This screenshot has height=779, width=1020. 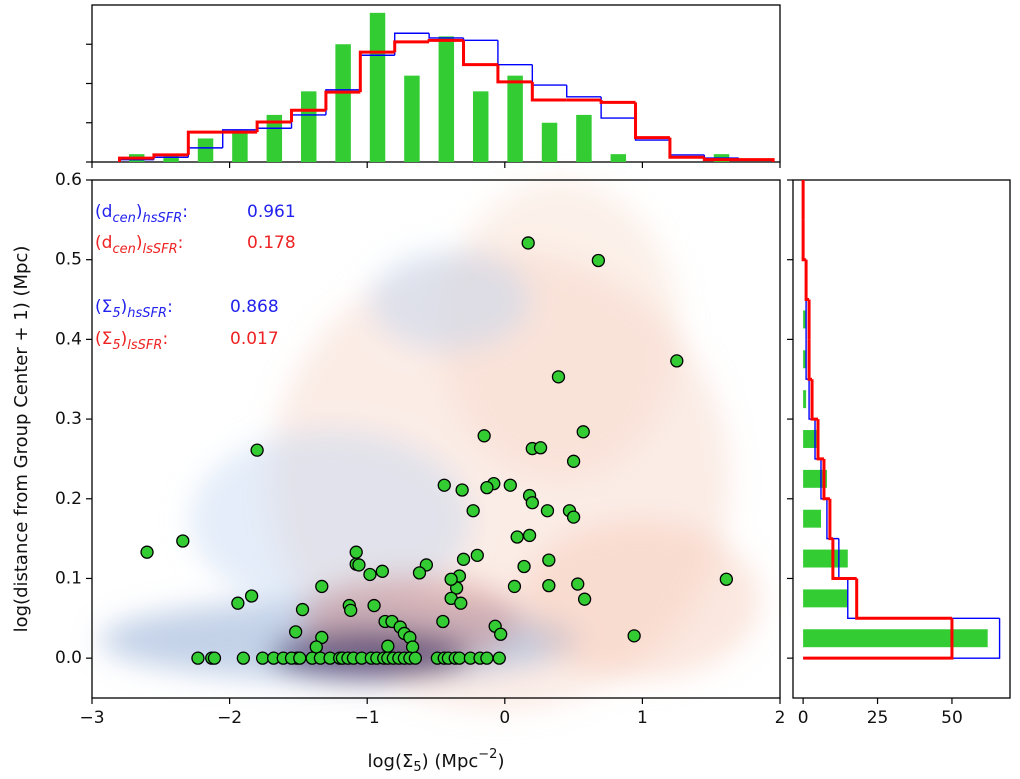 What do you see at coordinates (952, 718) in the screenshot?
I see `x-tick-label: 50` at bounding box center [952, 718].